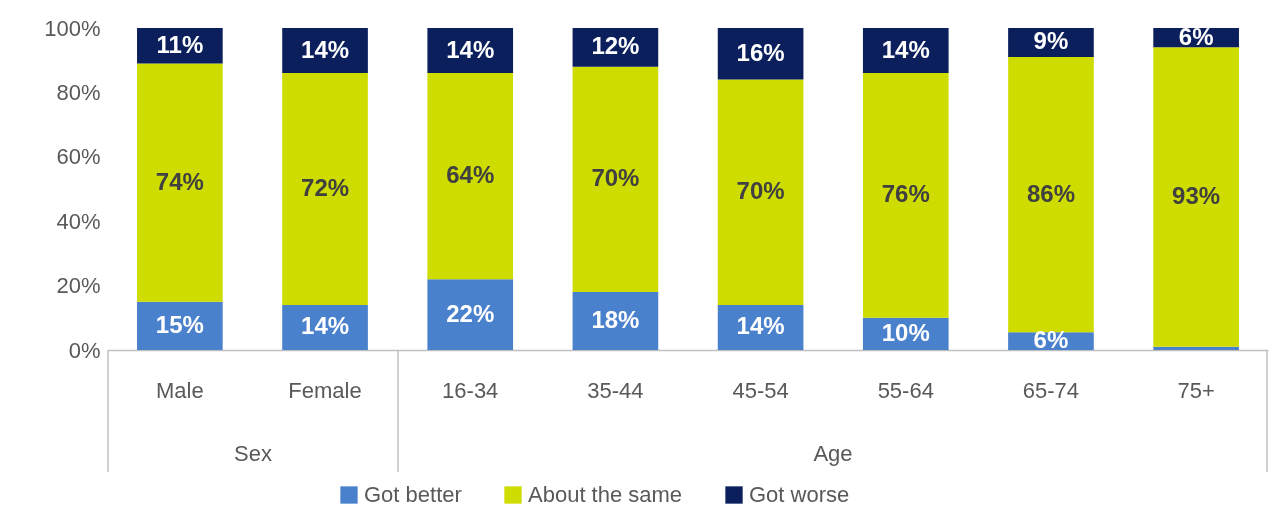 The width and height of the screenshot is (1271, 515). Describe the element at coordinates (78, 286) in the screenshot. I see `y-tick-label: 20%` at that location.